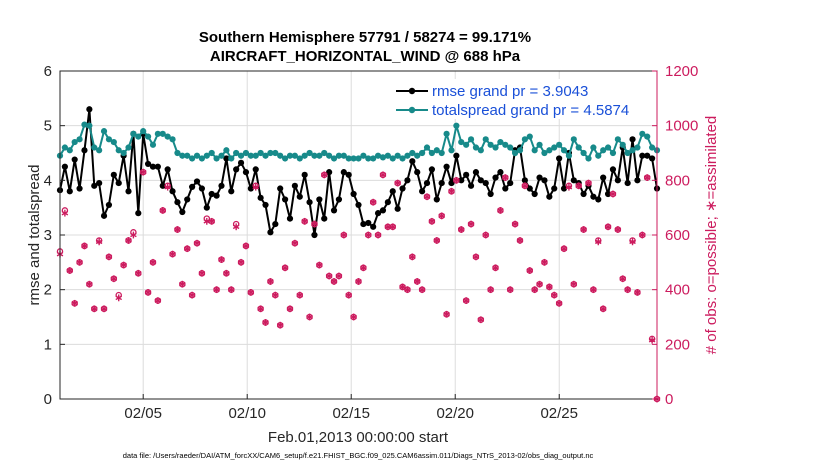 The width and height of the screenshot is (830, 470). Describe the element at coordinates (681, 126) in the screenshot. I see `y-right-tick-label: 1000` at that location.